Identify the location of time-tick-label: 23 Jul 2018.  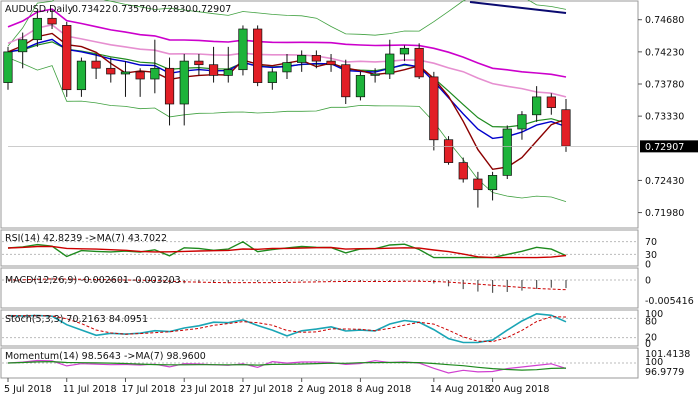
(207, 389).